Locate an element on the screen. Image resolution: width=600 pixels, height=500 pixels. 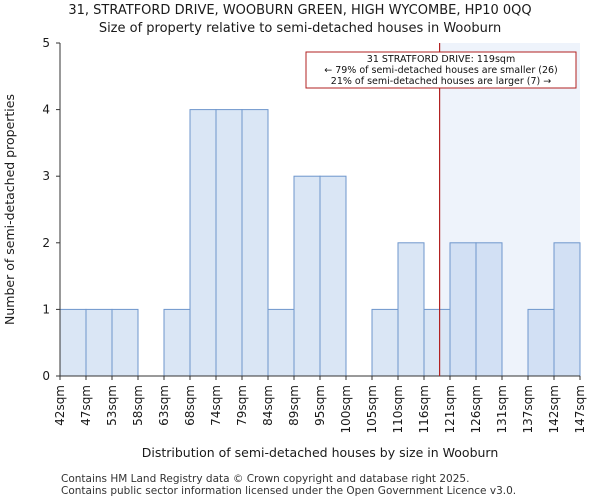
x-tick-label: 89sqm is located at coordinates (294, 405).